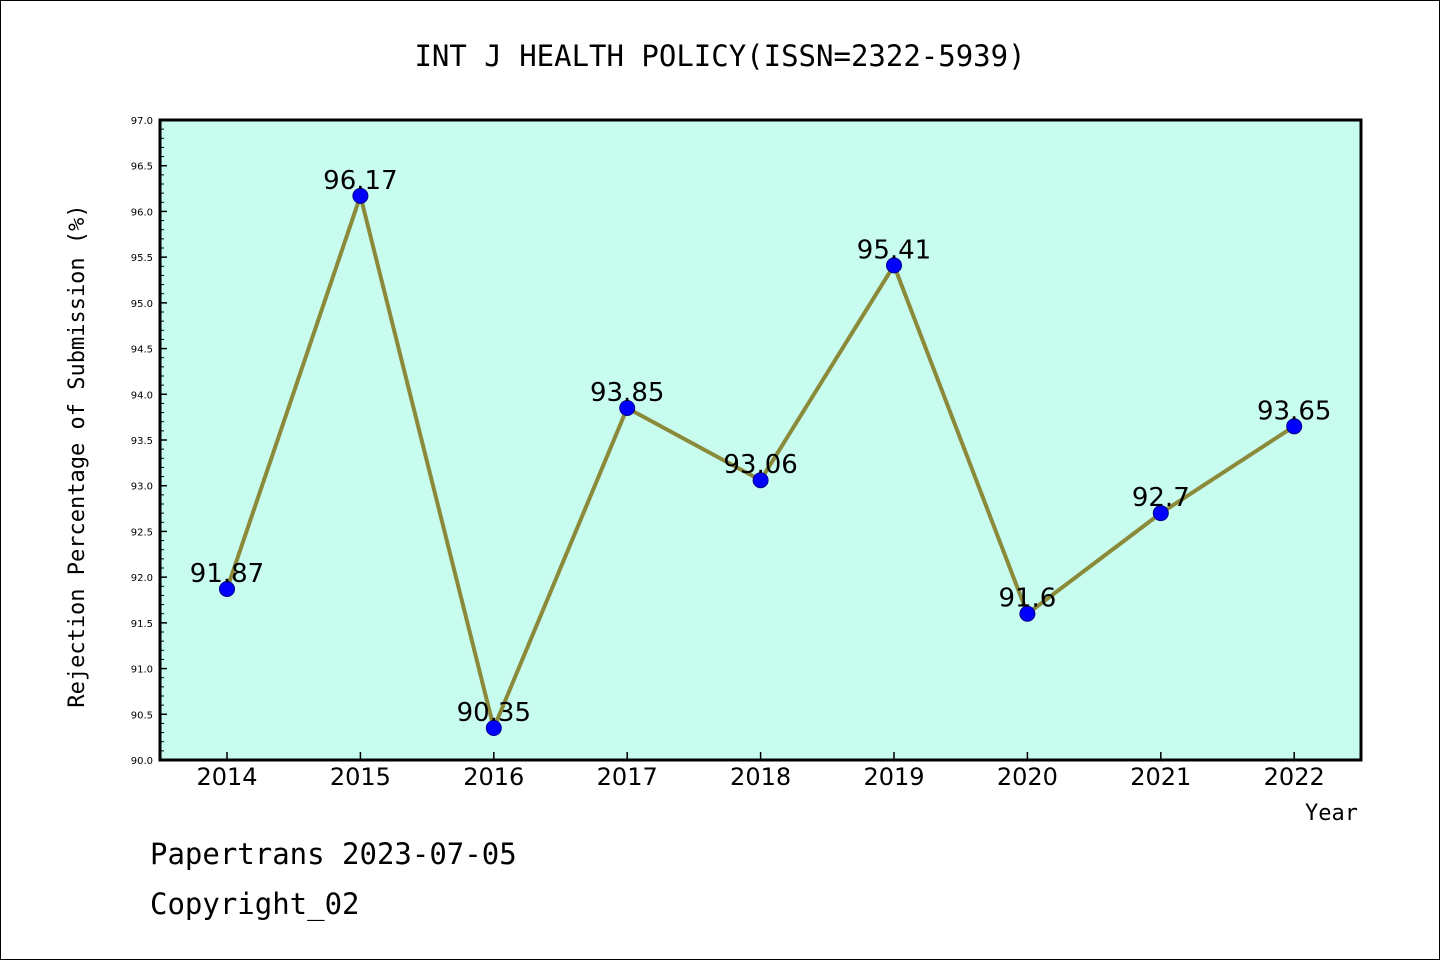 This screenshot has width=1440, height=960. Describe the element at coordinates (77, 455) in the screenshot. I see `y-axis-label: Rejection Percentage of Submission (%)` at that location.